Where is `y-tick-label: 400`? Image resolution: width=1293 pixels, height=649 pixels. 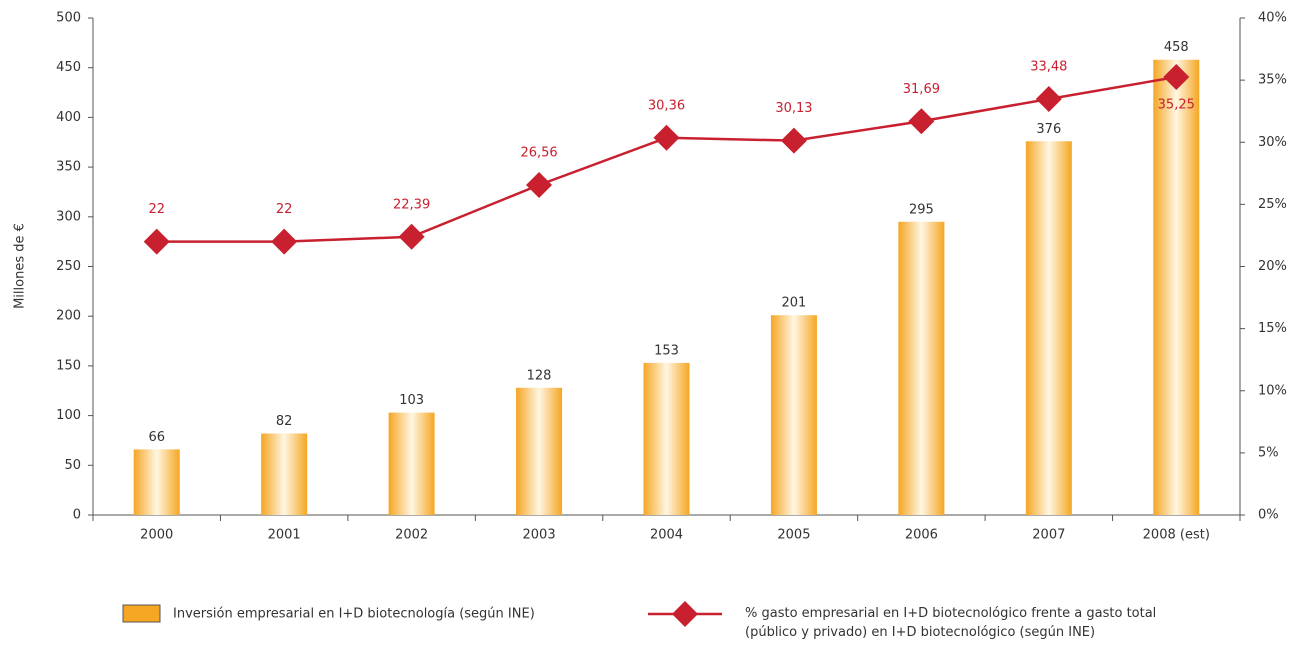
y-tick-label: 400 is located at coordinates (68, 117).